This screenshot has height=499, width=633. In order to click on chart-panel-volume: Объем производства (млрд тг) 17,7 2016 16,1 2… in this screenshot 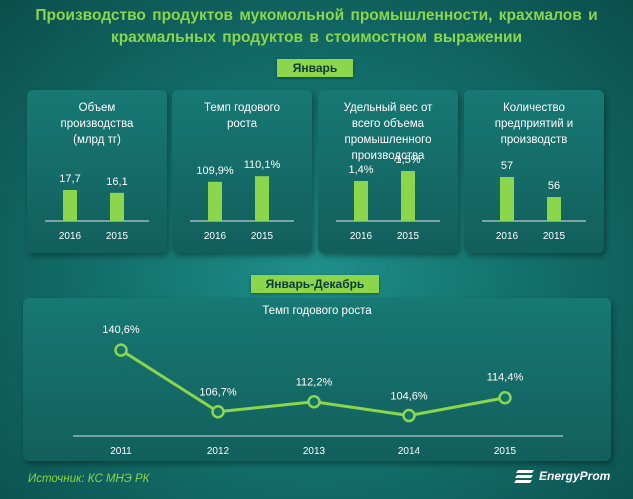, I will do `click(97, 171)`.